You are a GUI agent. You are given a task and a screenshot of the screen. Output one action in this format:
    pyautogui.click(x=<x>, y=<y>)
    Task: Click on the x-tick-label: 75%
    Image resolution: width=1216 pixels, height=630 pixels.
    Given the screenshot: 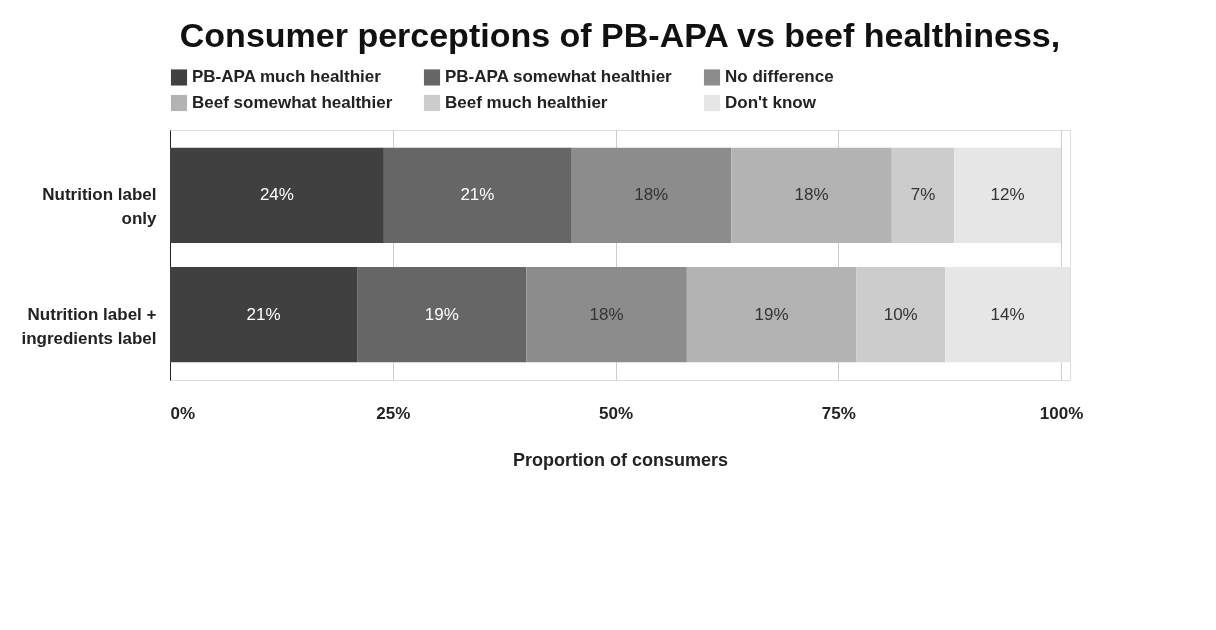 What is the action you would take?
    pyautogui.click(x=838, y=413)
    